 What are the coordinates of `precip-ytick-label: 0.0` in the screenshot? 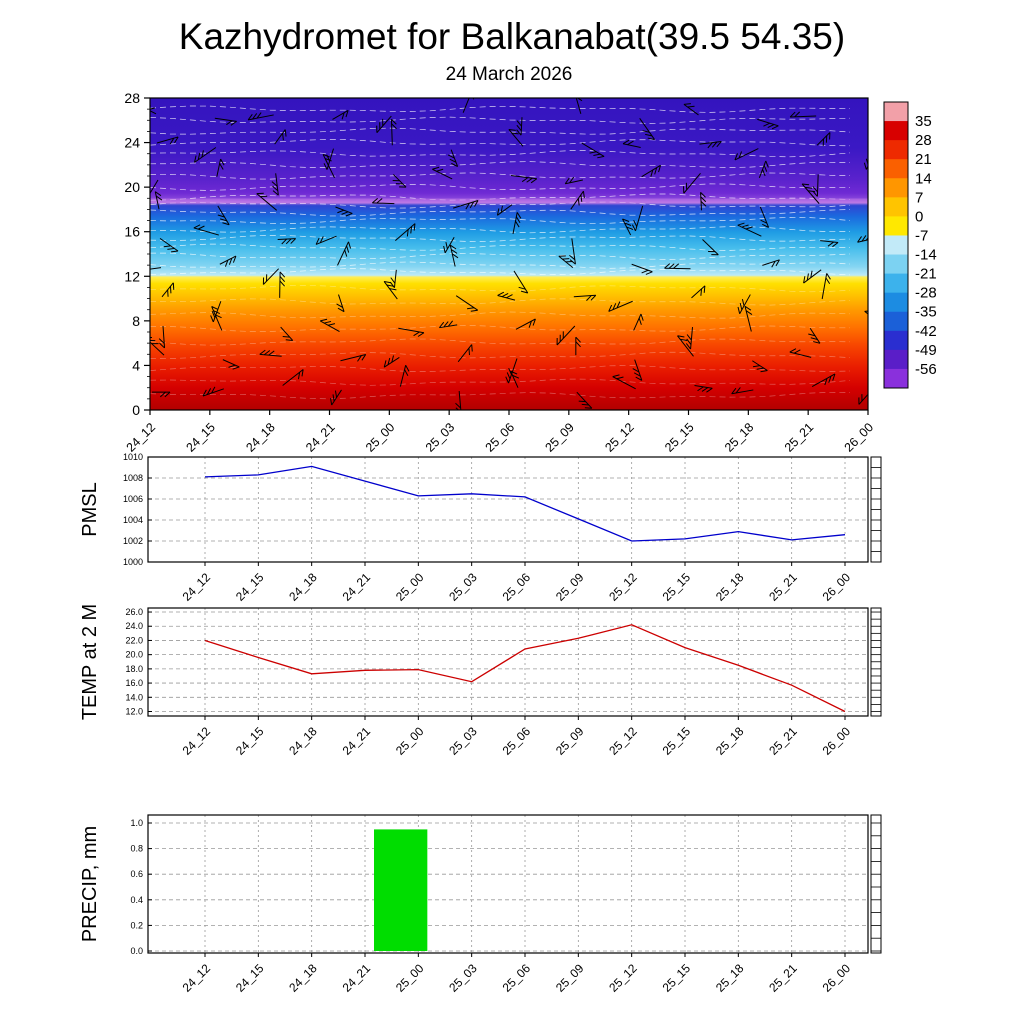 It's located at (136, 951).